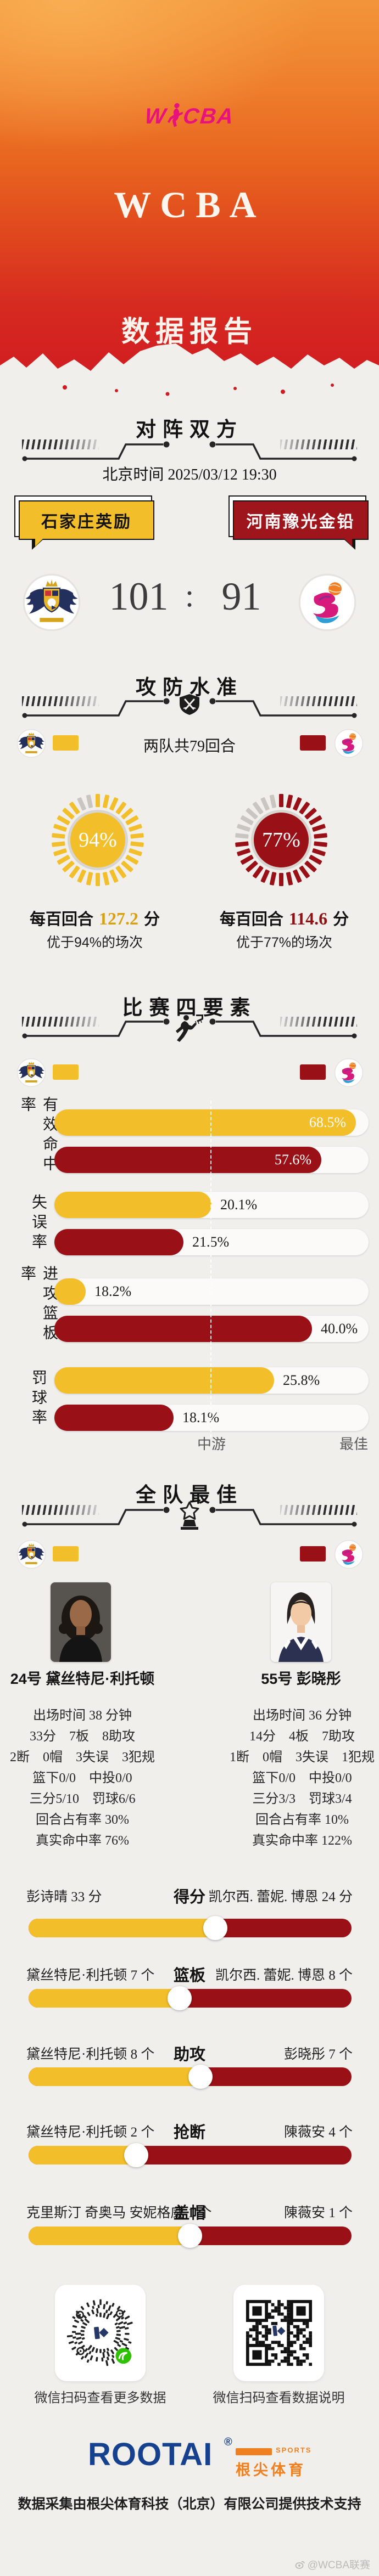 This screenshot has width=379, height=2576. What do you see at coordinates (155, 116) in the screenshot?
I see `wcba-logo-w: W` at bounding box center [155, 116].